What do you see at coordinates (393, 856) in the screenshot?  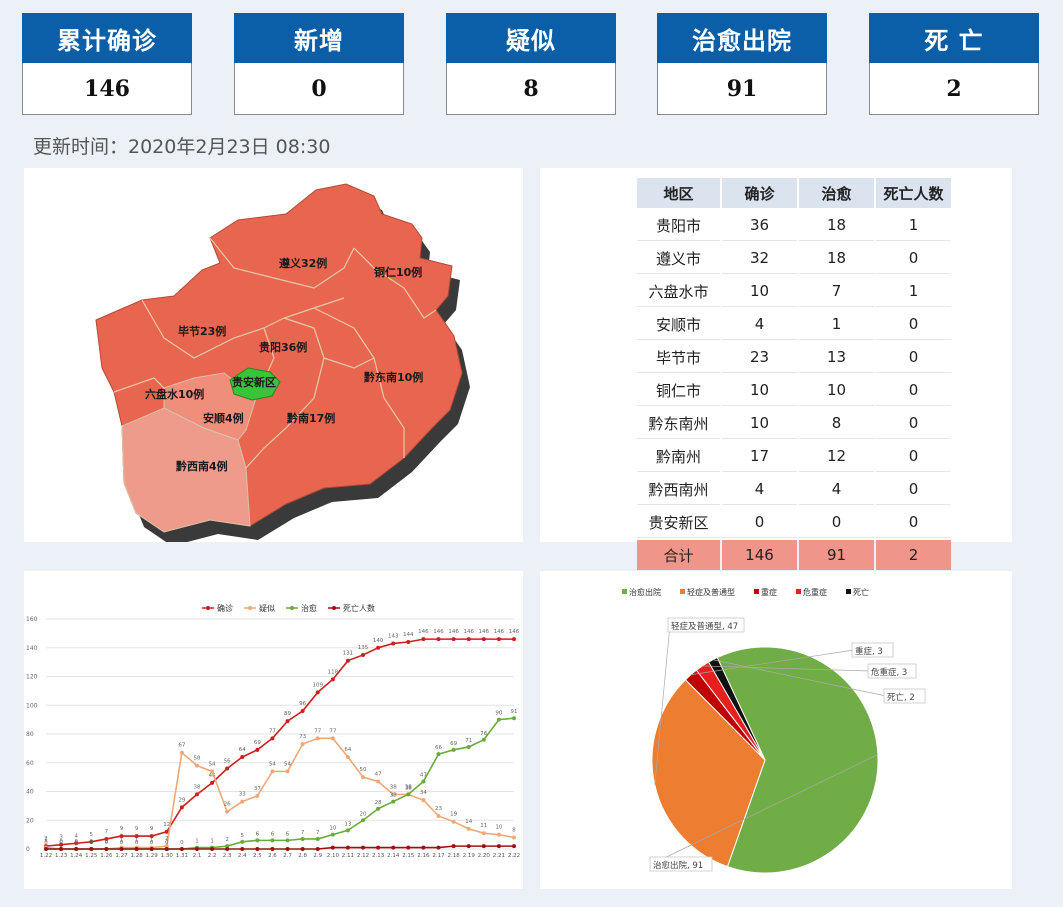 I see `x-tick-label: 2.14` at bounding box center [393, 856].